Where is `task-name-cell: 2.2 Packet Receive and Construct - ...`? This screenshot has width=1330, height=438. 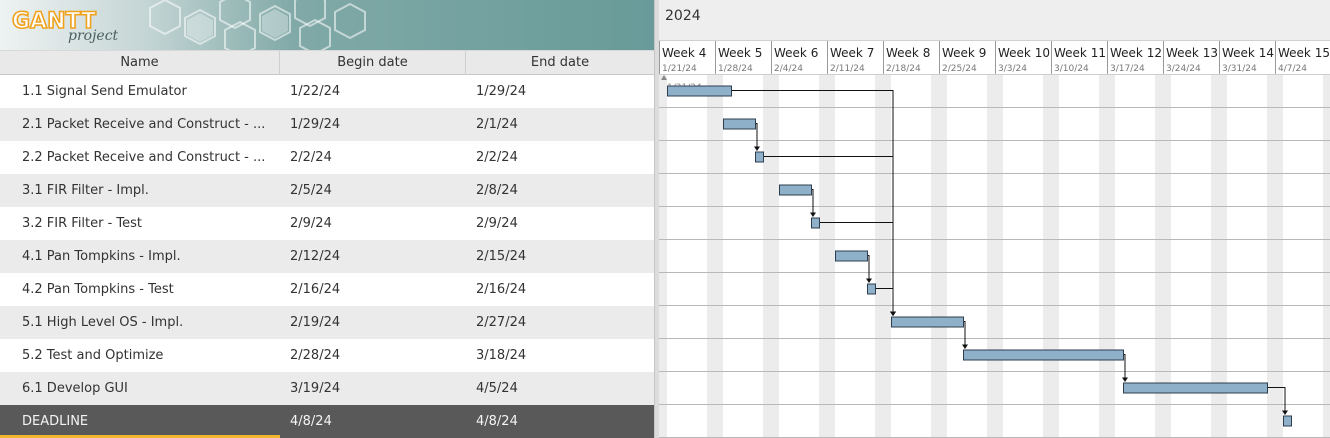 task-name-cell: 2.2 Packet Receive and Construct - ... is located at coordinates (144, 157).